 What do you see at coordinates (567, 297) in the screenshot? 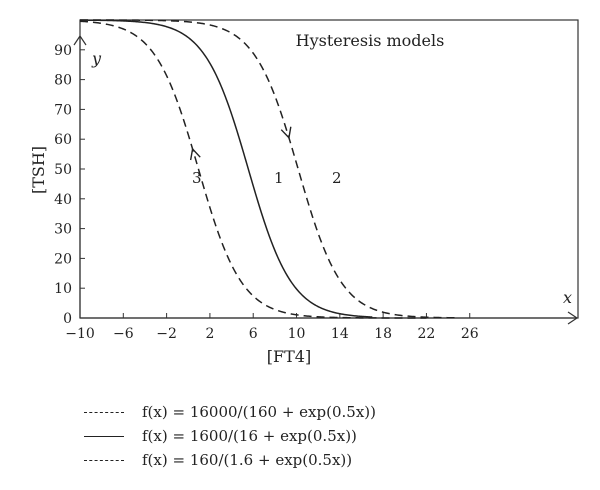
I see `x-variable-label: x` at bounding box center [567, 297].